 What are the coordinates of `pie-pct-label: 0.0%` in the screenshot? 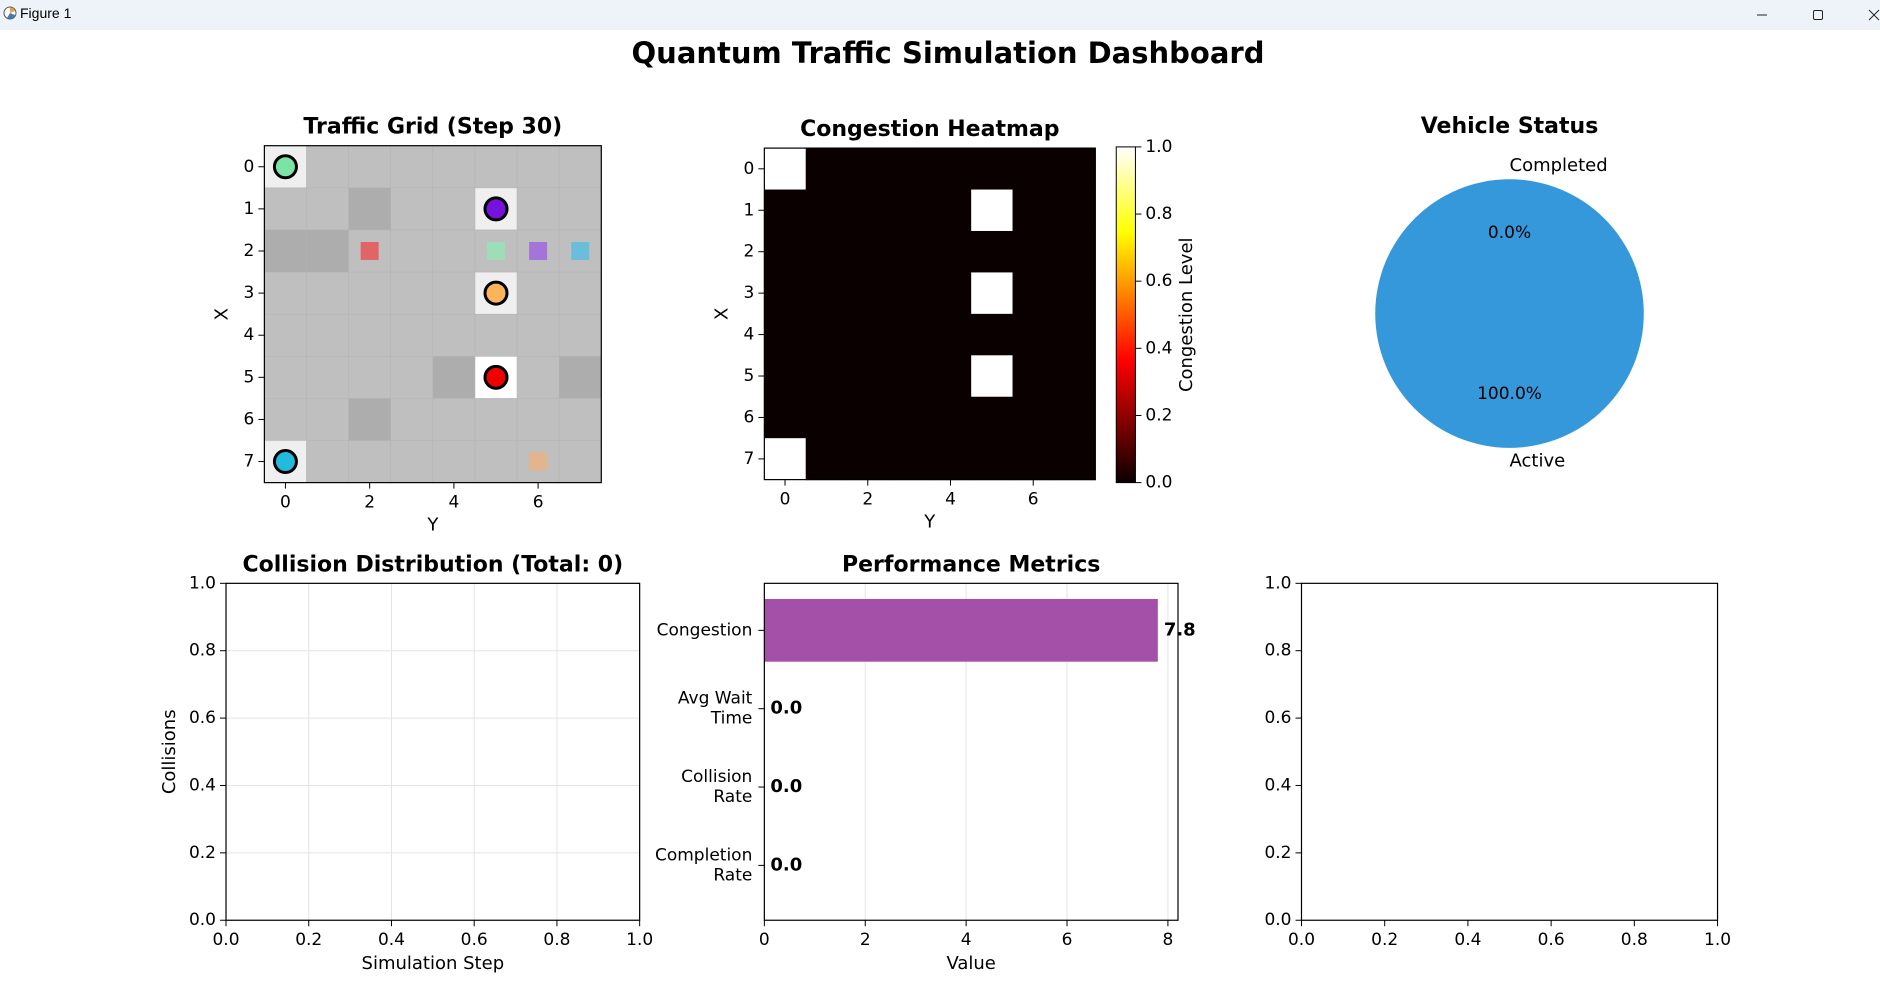 It's located at (1509, 233).